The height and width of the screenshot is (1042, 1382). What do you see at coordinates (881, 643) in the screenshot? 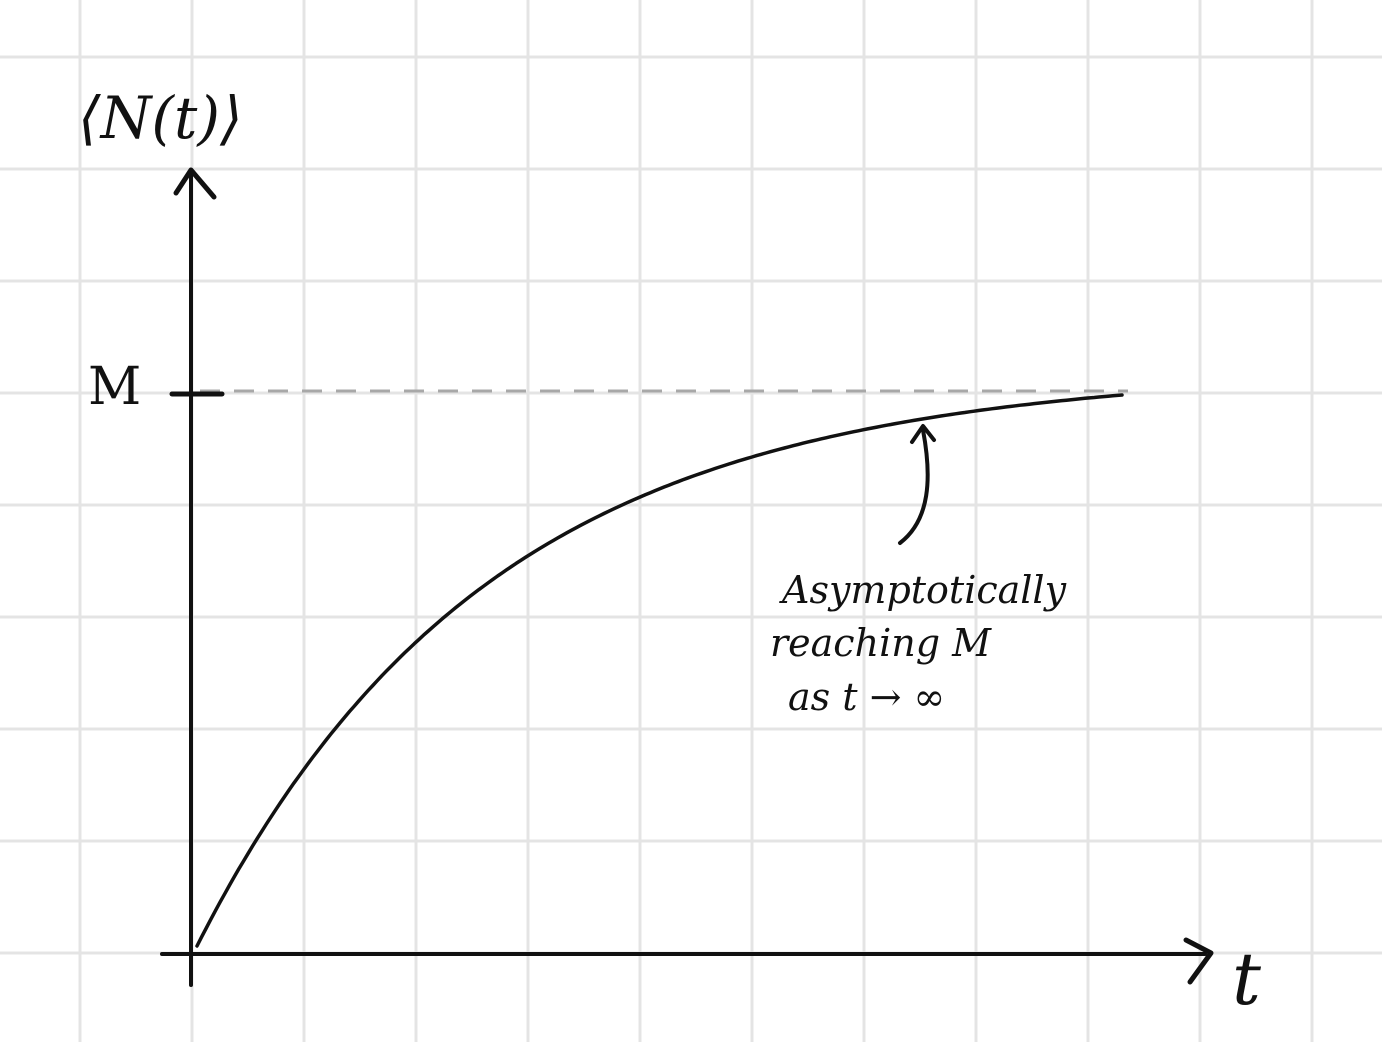
I see `annotation-line-2: reaching M` at bounding box center [881, 643].